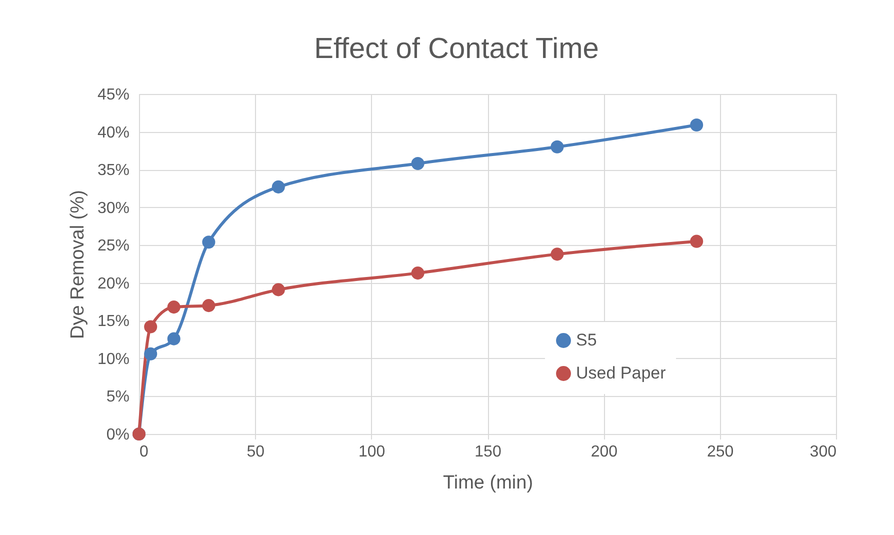  I want to click on y-tick-label: 10%, so click(113, 359).